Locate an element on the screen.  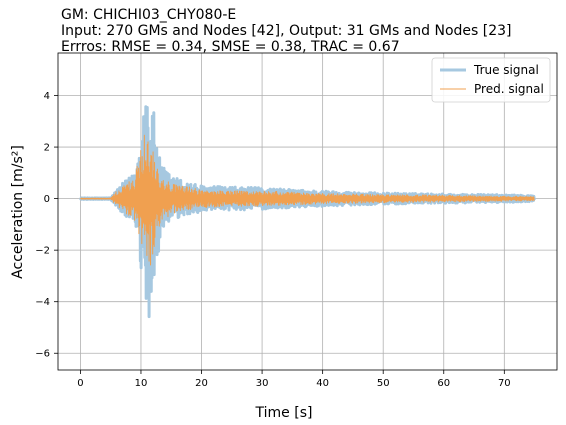
x-axis-ticks: 0 10 20 30 40 50 60 70 is located at coordinates (294, 379).